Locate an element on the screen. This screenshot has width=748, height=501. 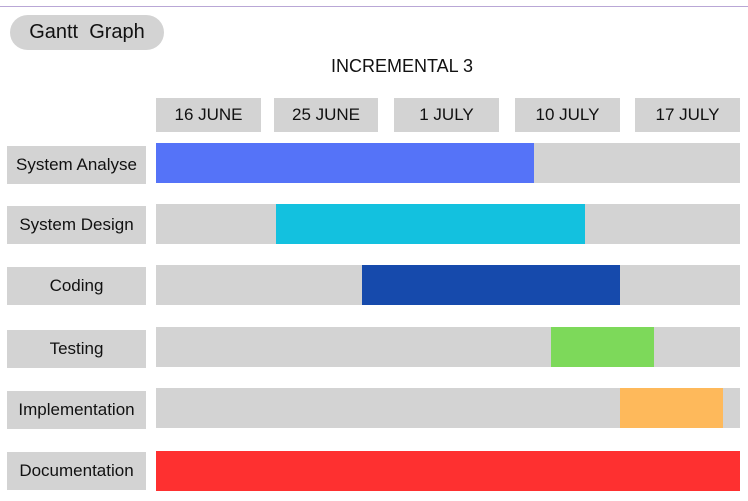
row-label: System Analyse is located at coordinates (76, 165).